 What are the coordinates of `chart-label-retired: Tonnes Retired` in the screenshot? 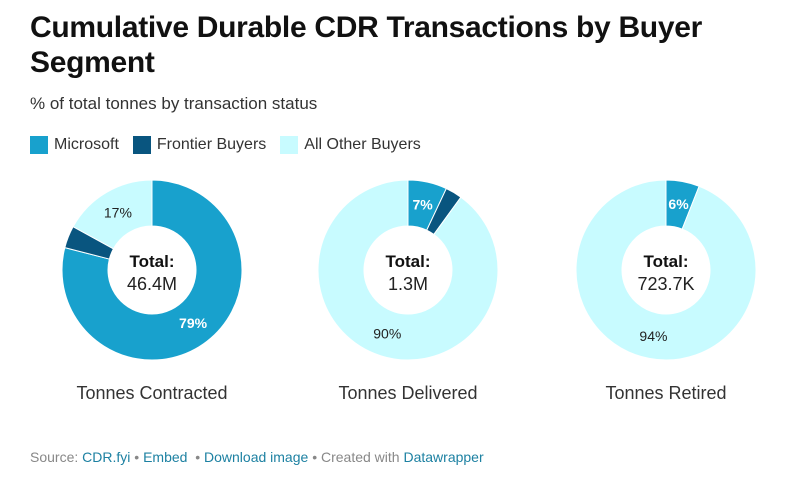 It's located at (666, 393).